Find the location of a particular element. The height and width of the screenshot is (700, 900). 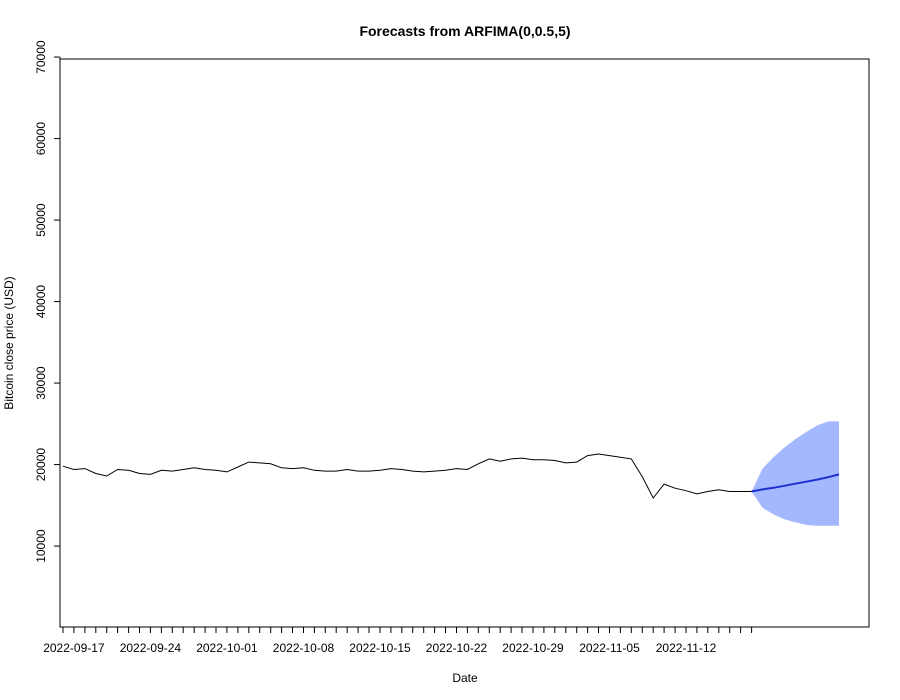

plot-area is located at coordinates (451, 473).